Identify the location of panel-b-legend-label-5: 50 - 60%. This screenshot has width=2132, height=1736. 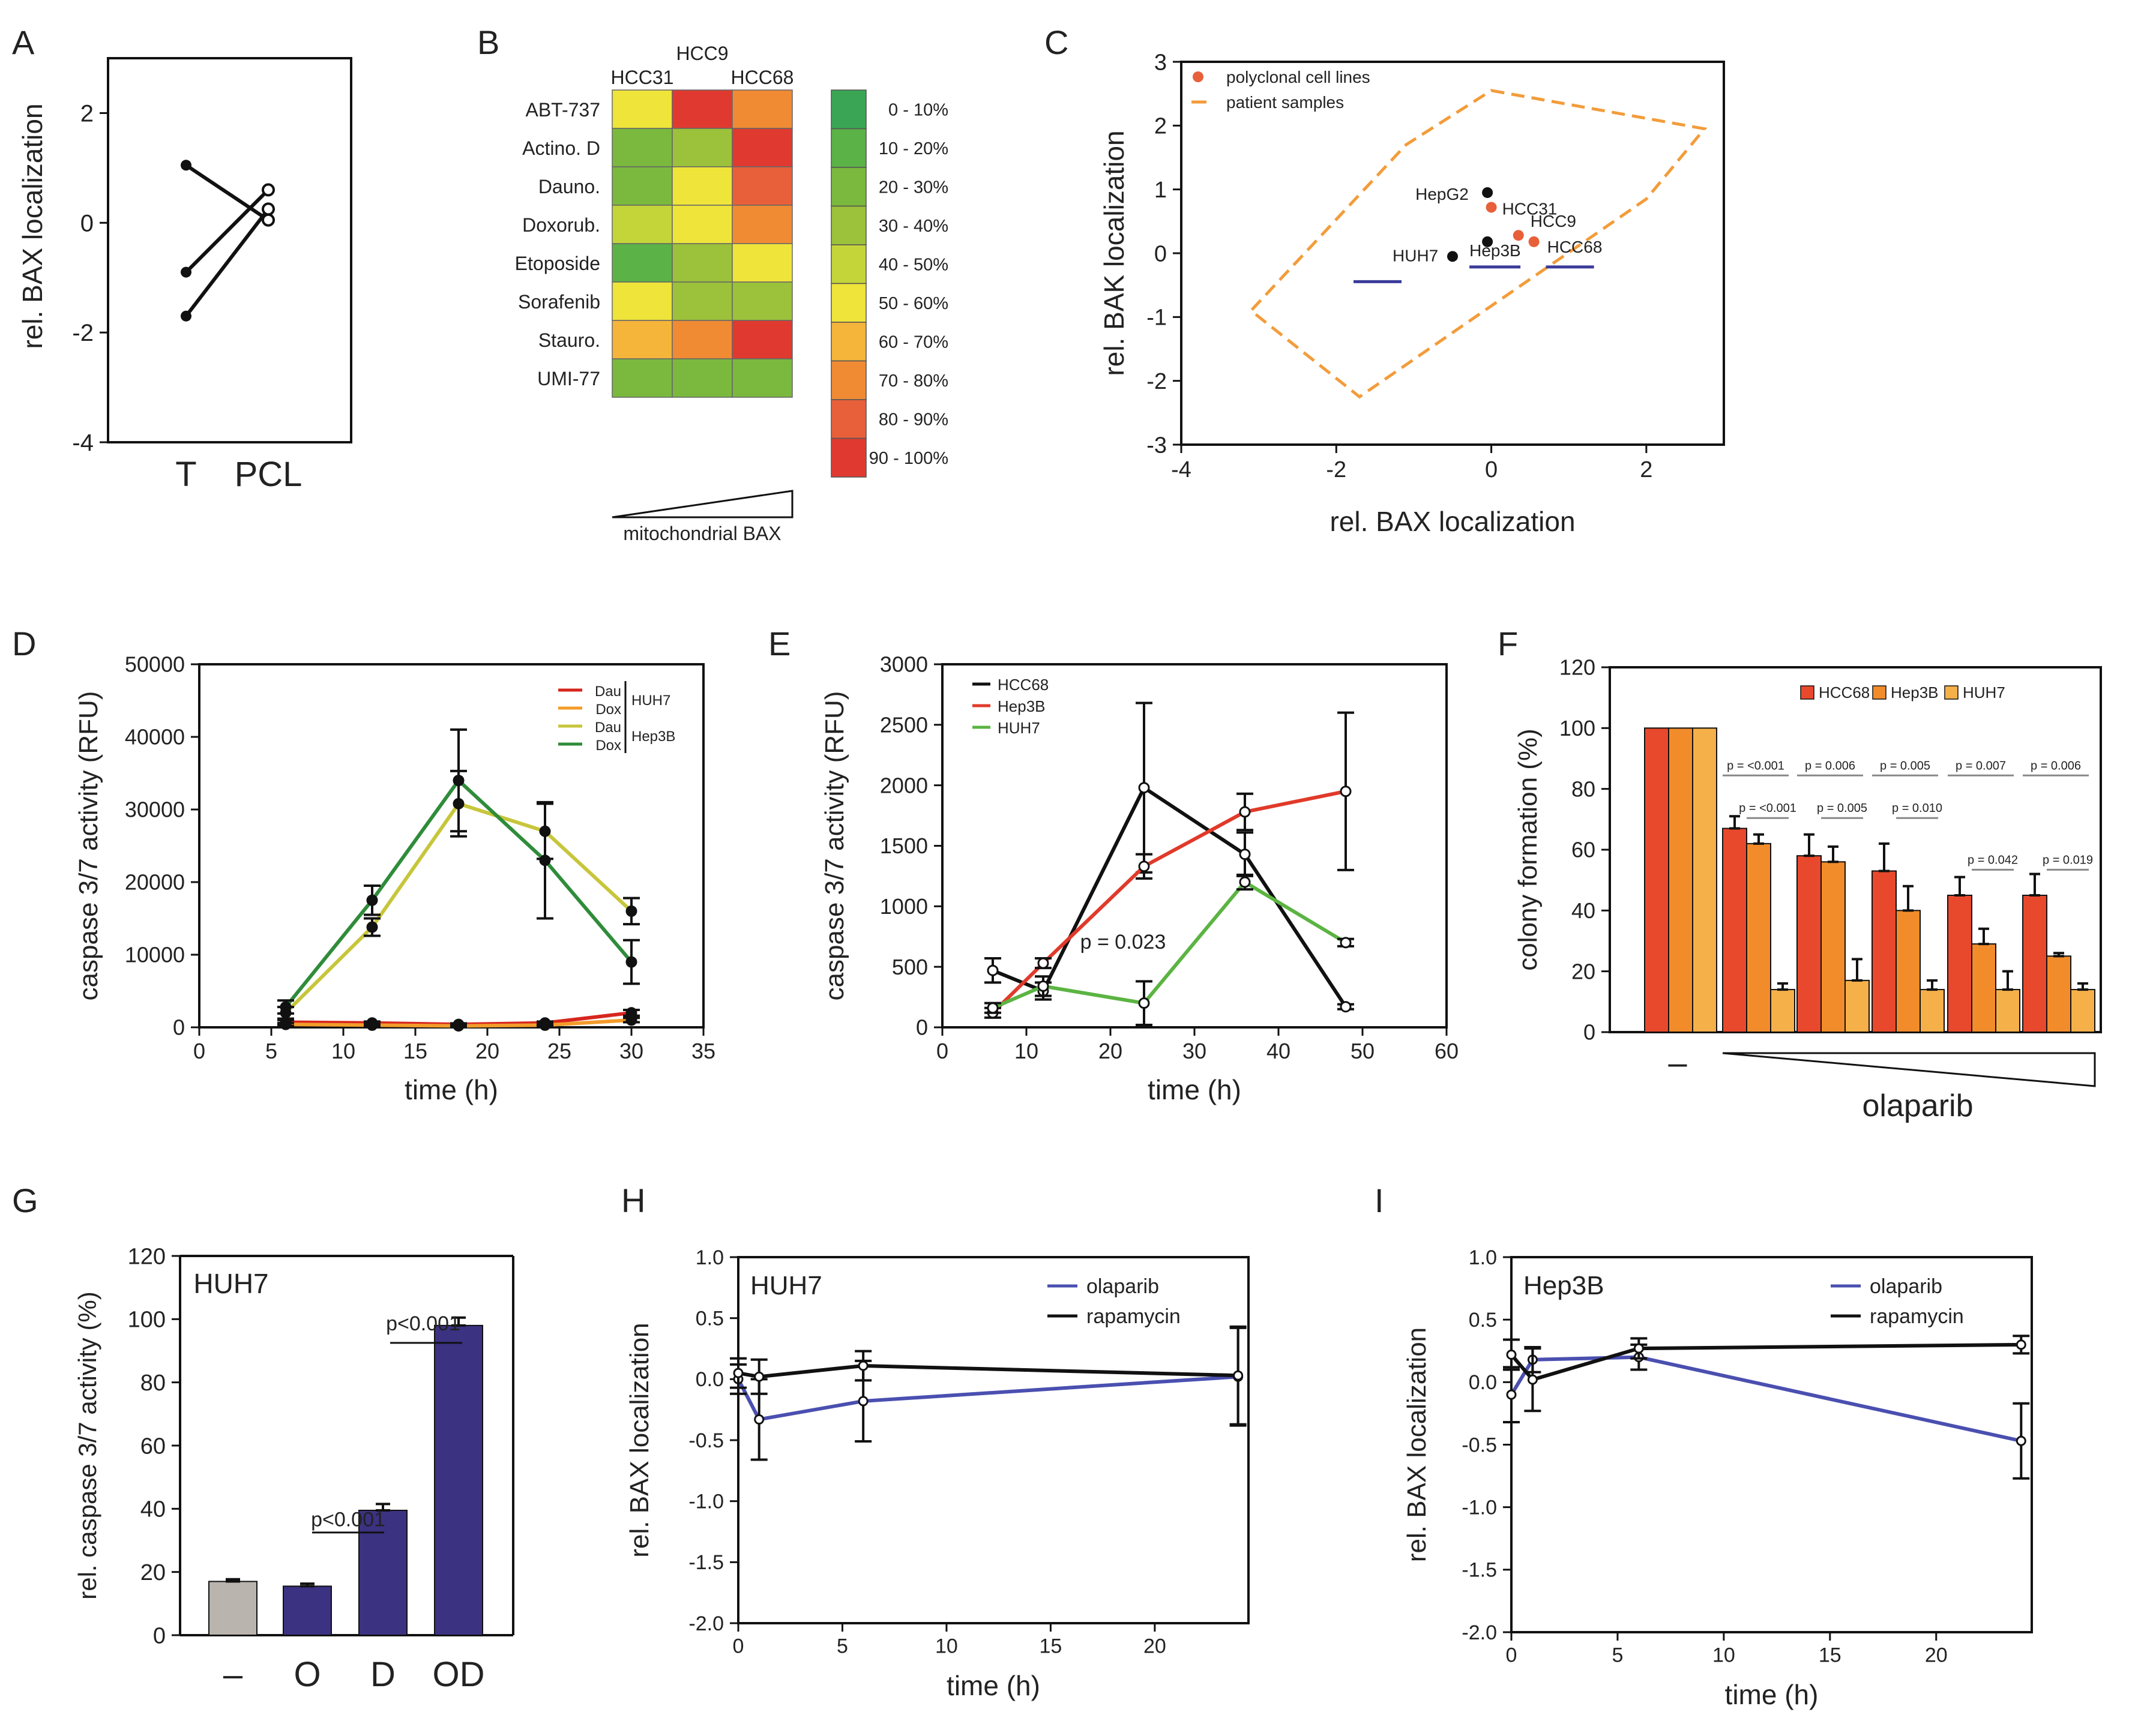
(913, 303).